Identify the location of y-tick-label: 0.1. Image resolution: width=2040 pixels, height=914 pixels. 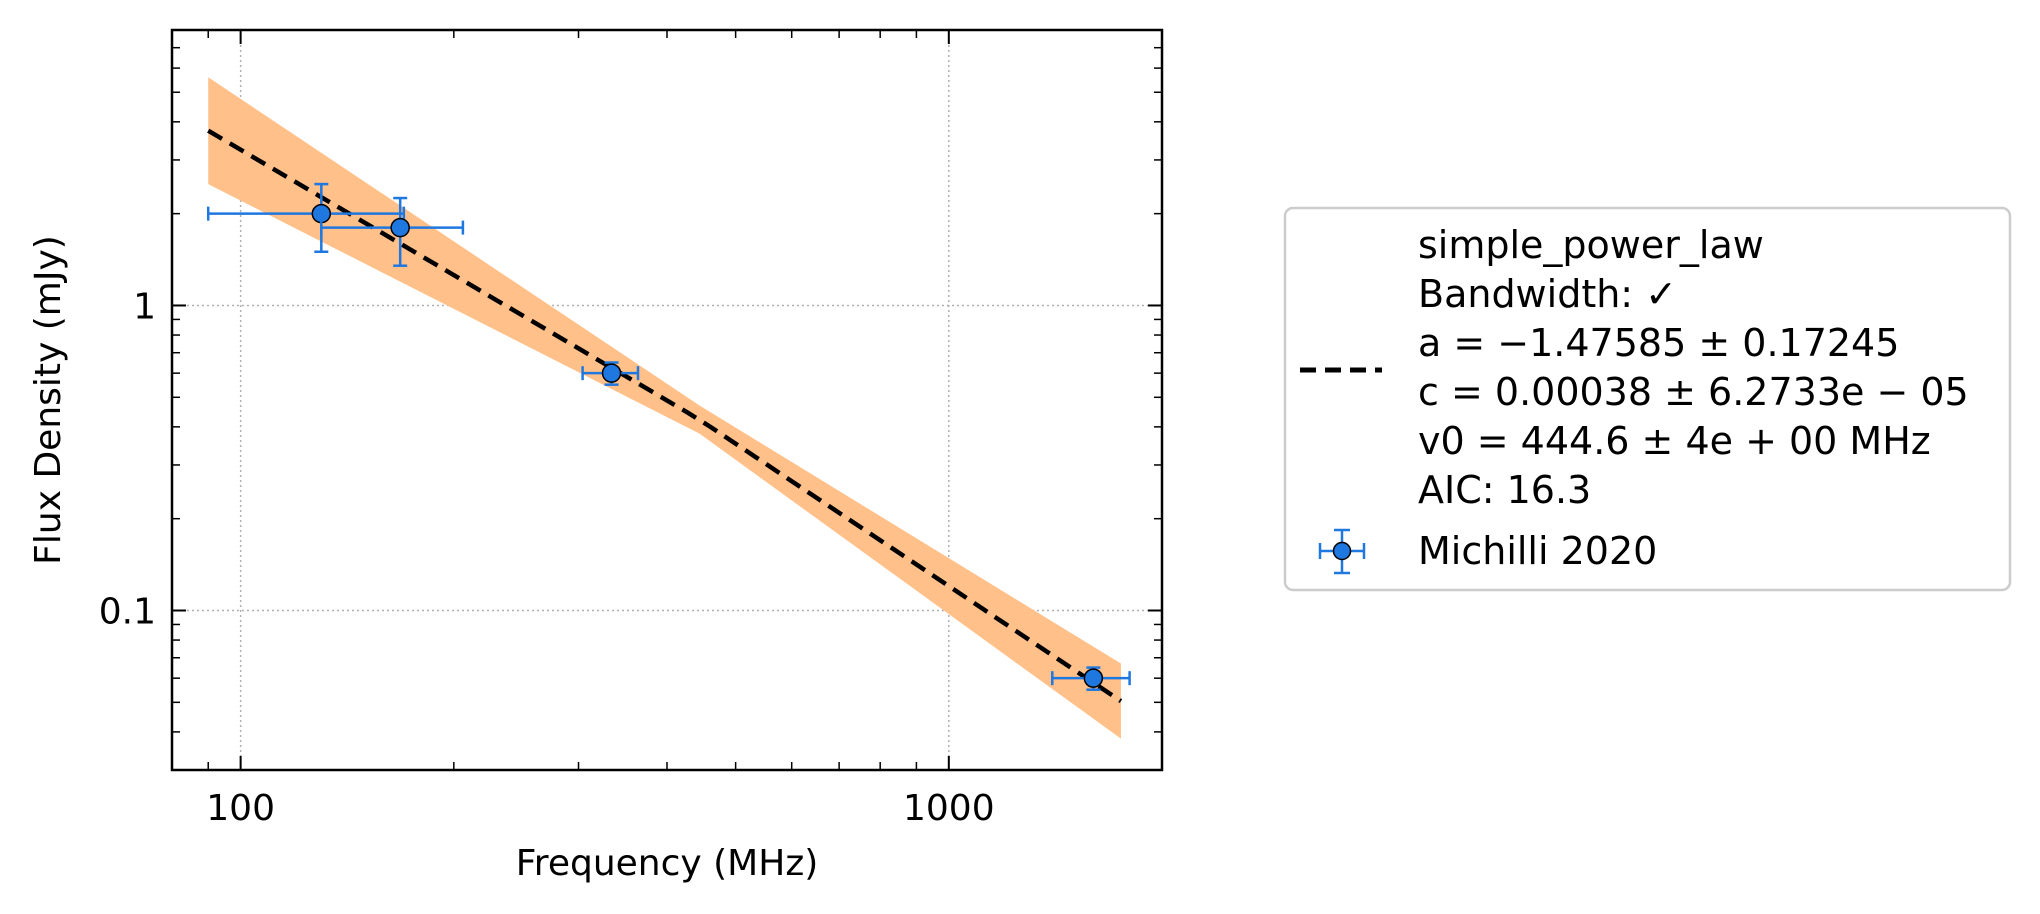
(127, 612).